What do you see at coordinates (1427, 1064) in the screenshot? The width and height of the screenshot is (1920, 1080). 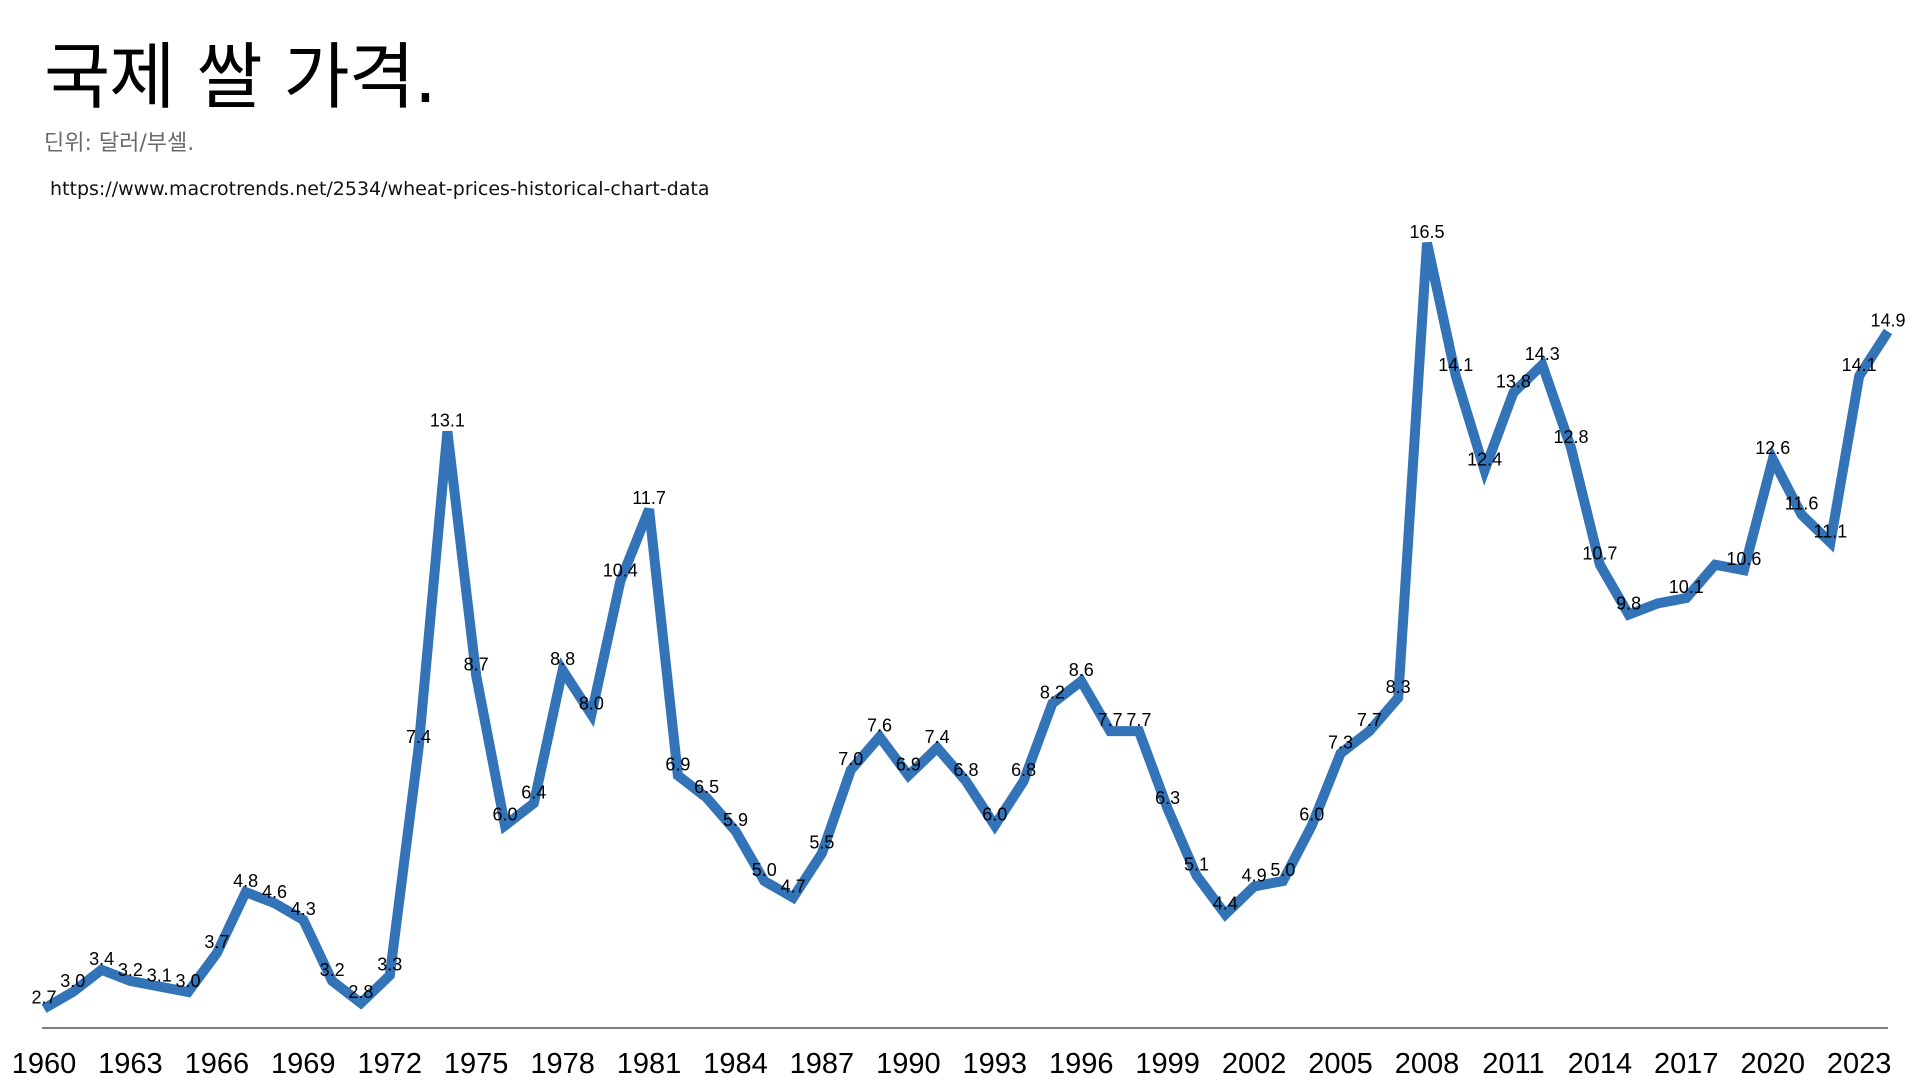 I see `x-tick-label: 2008` at bounding box center [1427, 1064].